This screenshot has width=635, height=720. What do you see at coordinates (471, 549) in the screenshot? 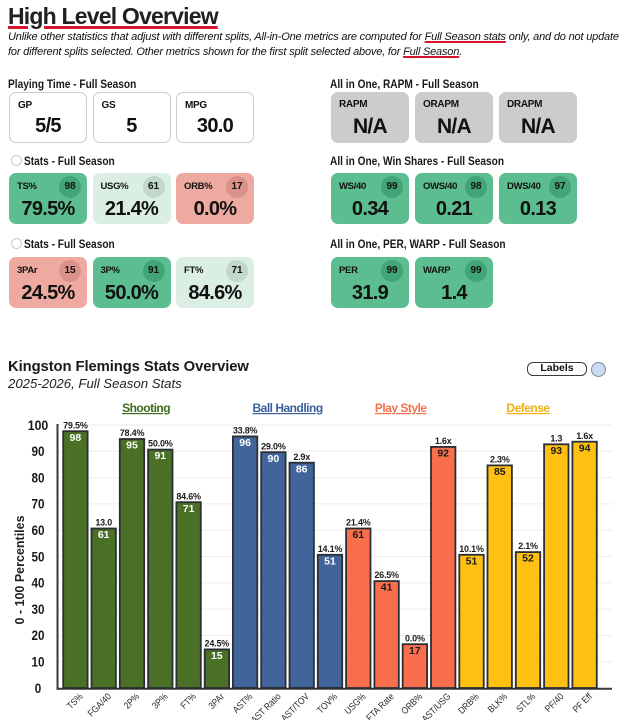
I see `svg-text: 10.1%` at bounding box center [471, 549].